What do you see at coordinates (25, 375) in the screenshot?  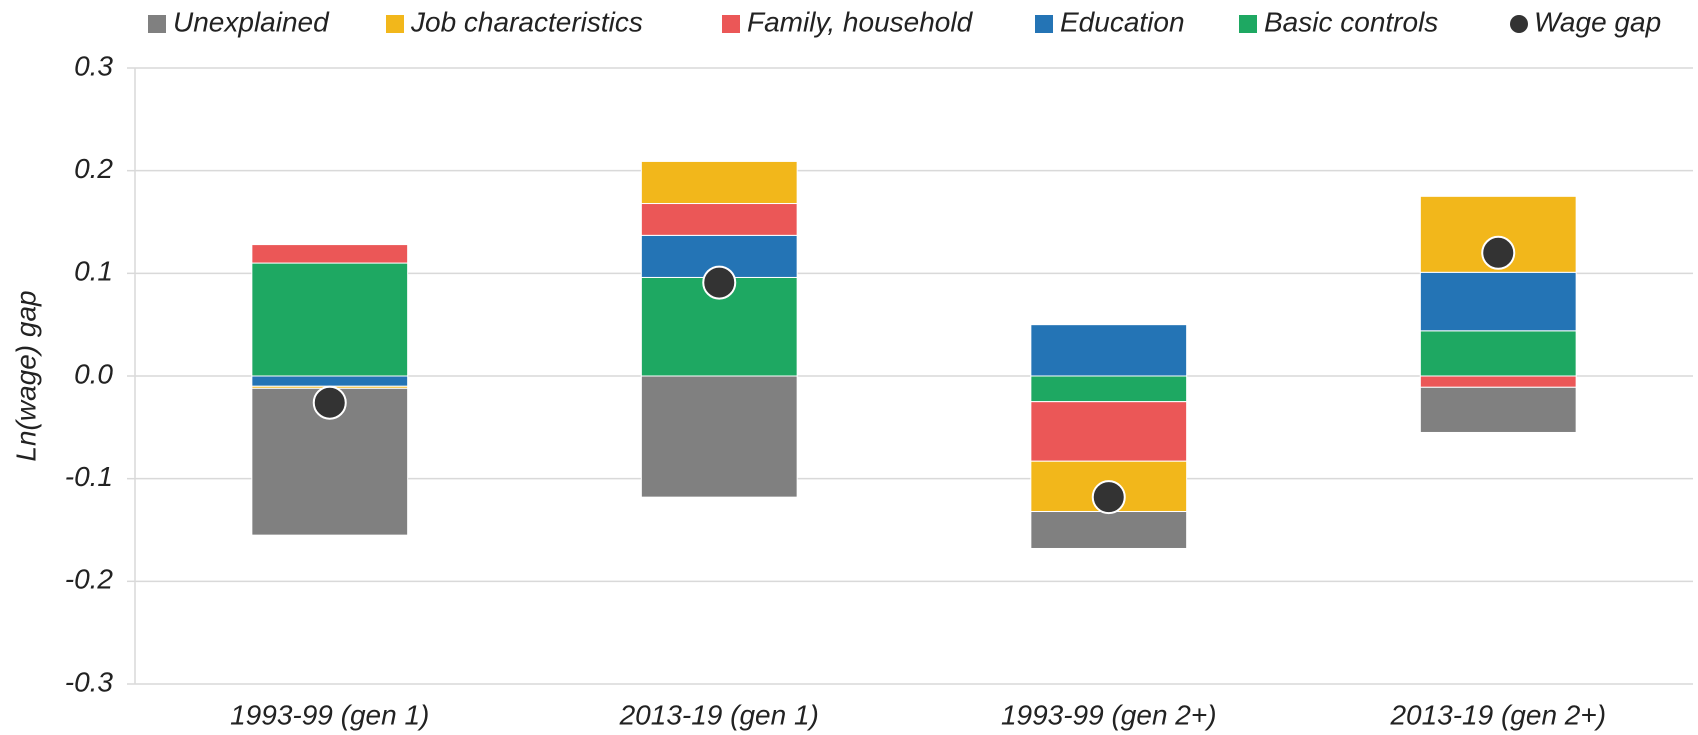 I see `y-axis-title: Ln(wage) gap` at bounding box center [25, 375].